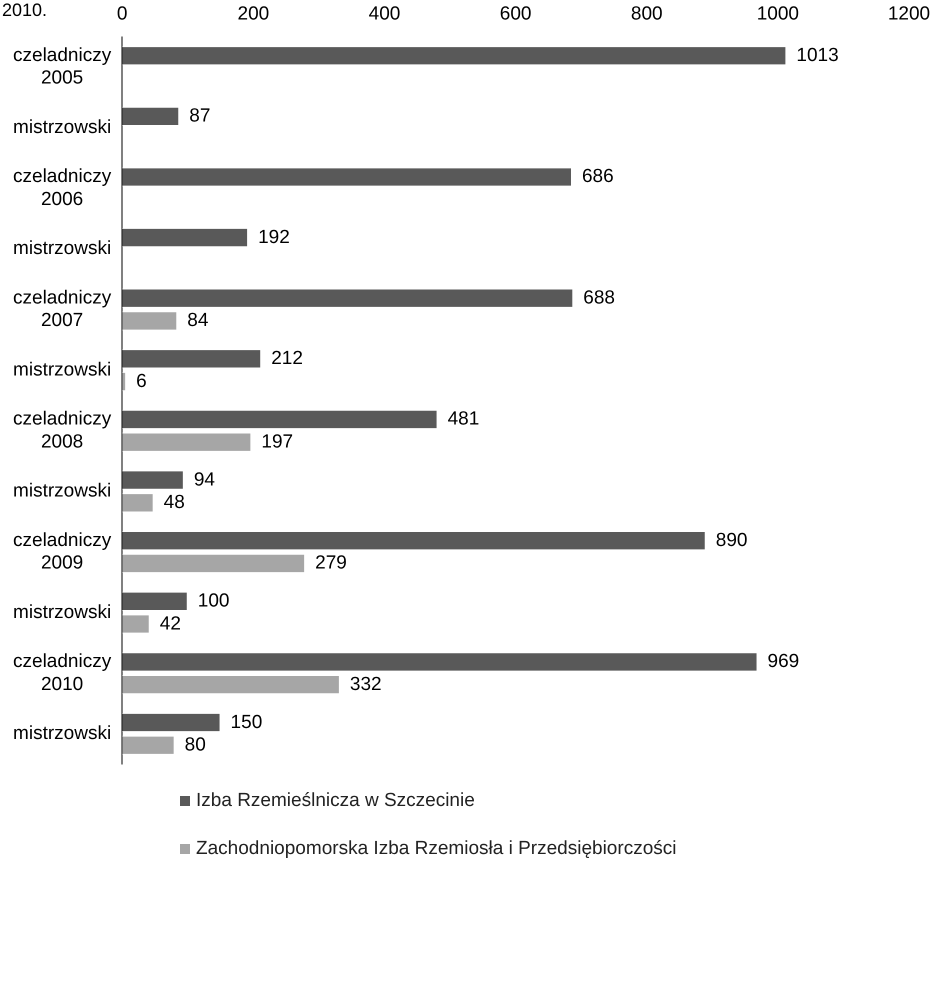 The image size is (937, 986). What do you see at coordinates (205, 479) in the screenshot?
I see `data-label: 94` at bounding box center [205, 479].